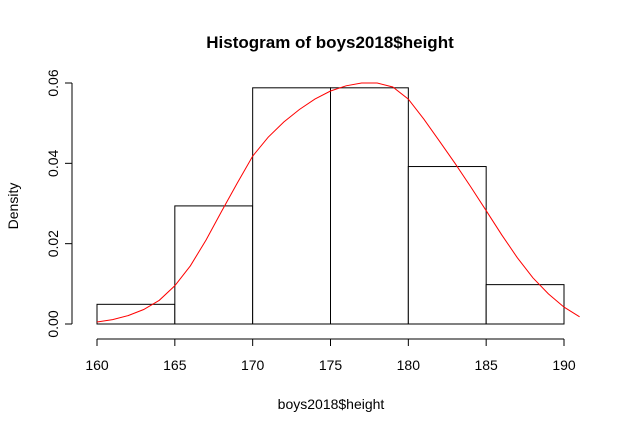  I want to click on y-axis: 0.00 0.02 0.04 0.06, so click(59, 203).